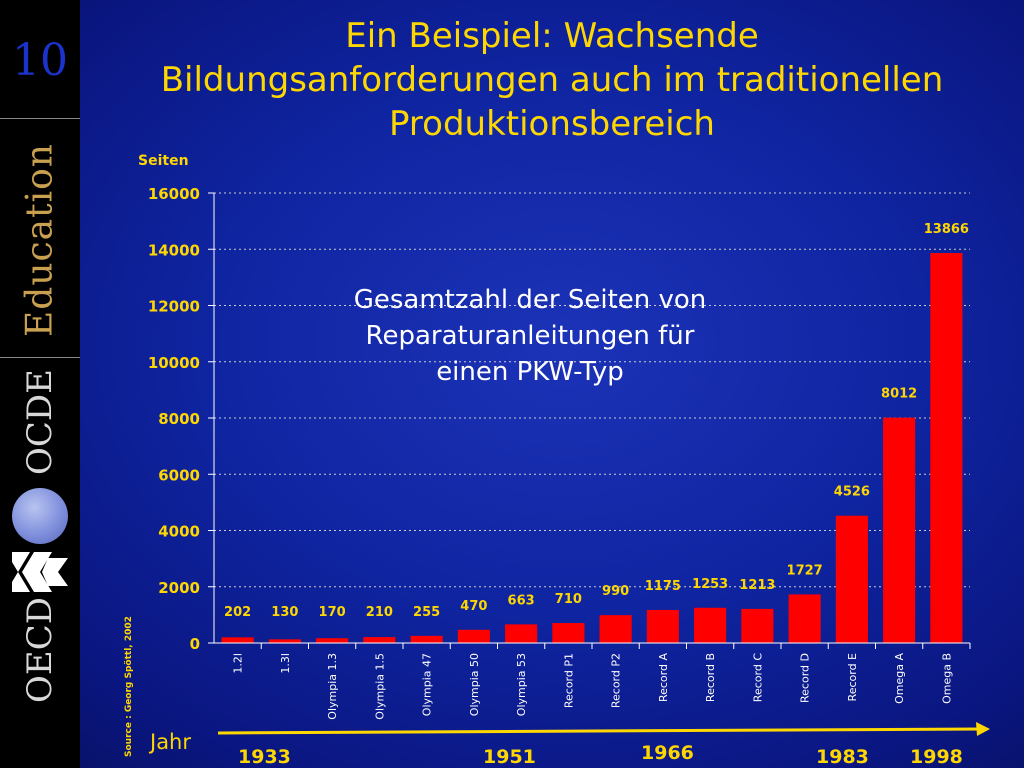  What do you see at coordinates (805, 678) in the screenshot?
I see `x-tick-label: Record D` at bounding box center [805, 678].